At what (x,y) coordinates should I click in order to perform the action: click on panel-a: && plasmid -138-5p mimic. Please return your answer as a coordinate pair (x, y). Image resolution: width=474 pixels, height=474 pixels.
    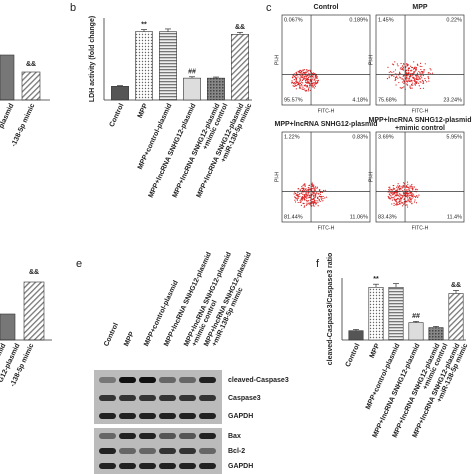
    Looking at the image, I should click on (25, 101).